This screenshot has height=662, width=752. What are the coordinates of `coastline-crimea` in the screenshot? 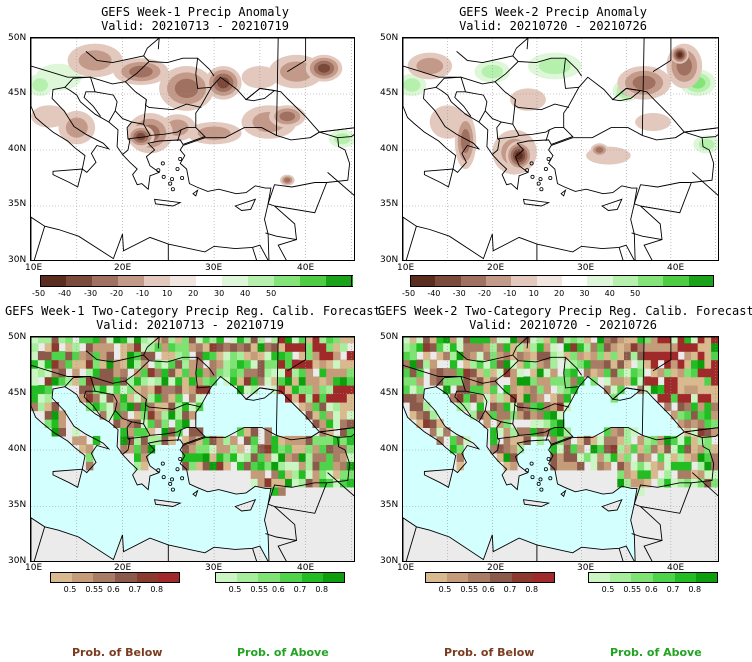 It's located at (626, 394).